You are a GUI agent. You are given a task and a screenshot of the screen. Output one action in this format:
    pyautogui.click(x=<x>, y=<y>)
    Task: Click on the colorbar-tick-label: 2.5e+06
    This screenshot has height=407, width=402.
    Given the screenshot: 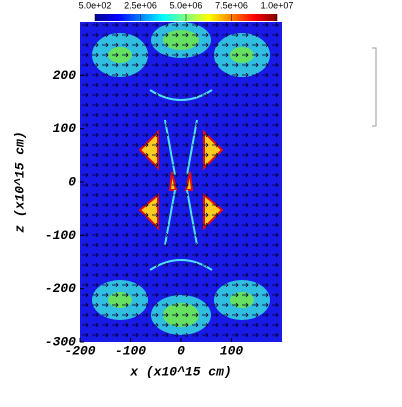 What is the action you would take?
    pyautogui.click(x=140, y=5)
    